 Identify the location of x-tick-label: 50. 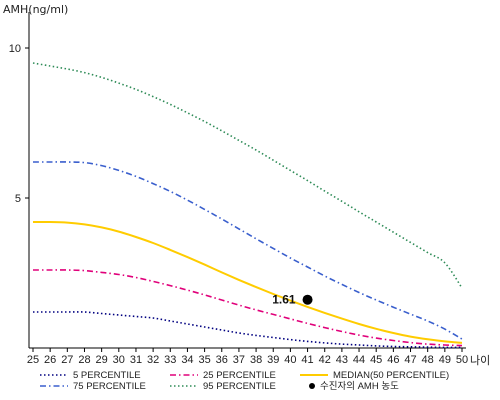
(462, 360).